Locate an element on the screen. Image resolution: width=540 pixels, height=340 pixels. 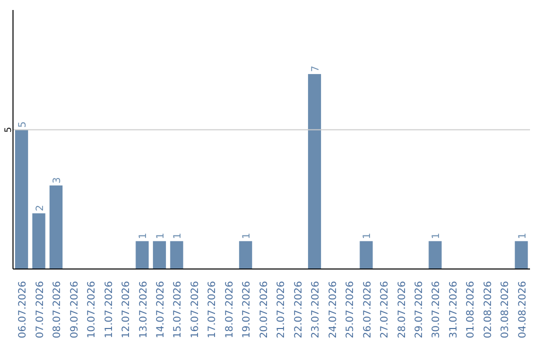
x-tick-label: 23.07.2026 is located at coordinates (316, 309).